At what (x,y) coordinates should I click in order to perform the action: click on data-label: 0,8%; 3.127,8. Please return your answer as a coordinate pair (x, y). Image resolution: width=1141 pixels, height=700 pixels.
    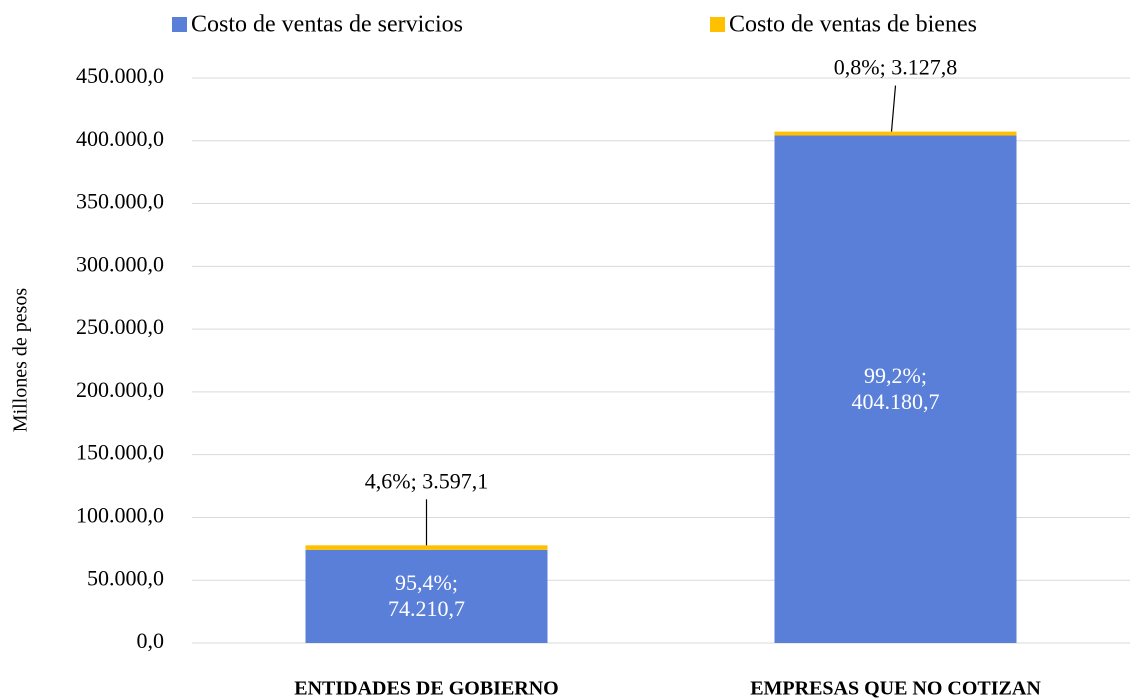
    Looking at the image, I should click on (895, 67).